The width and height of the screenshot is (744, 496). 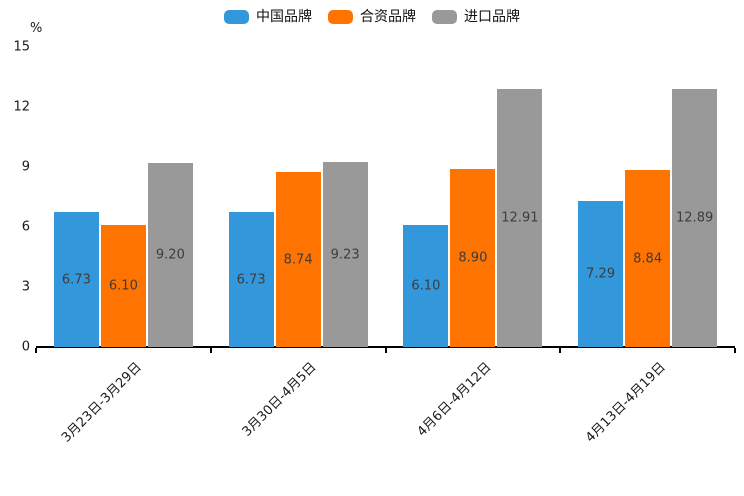 I want to click on bar-value-label: 9.23, so click(x=345, y=255).